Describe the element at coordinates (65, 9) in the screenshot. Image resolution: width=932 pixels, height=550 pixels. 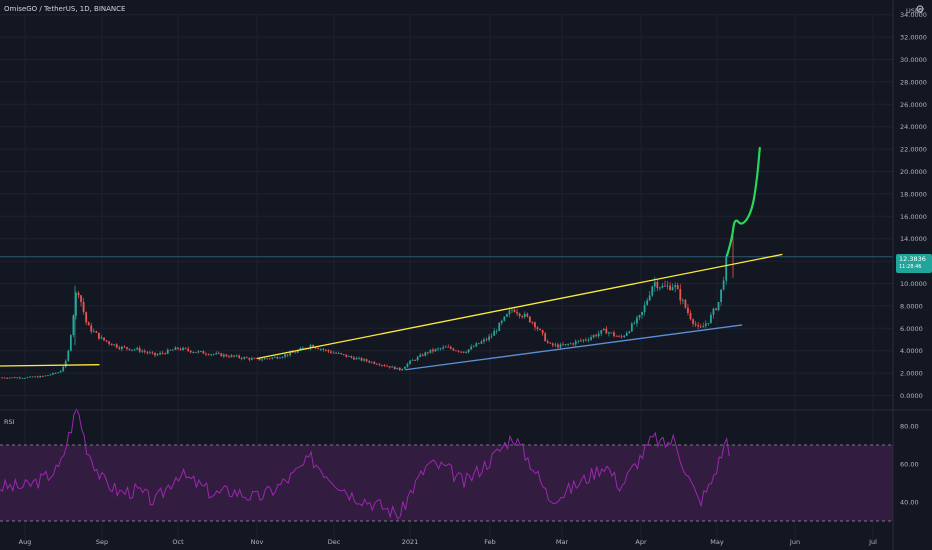
I see `symbol-title: OmiseGO / TetherUS, 1D, BINANCE` at that location.